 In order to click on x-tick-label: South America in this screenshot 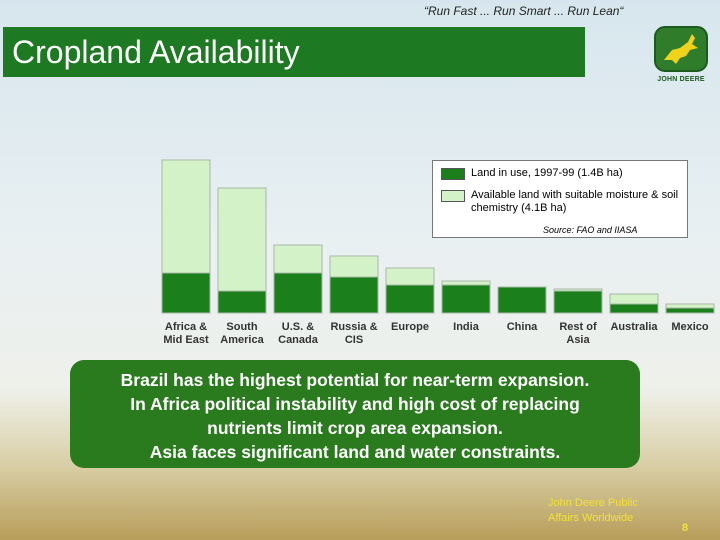, I will do `click(242, 333)`.